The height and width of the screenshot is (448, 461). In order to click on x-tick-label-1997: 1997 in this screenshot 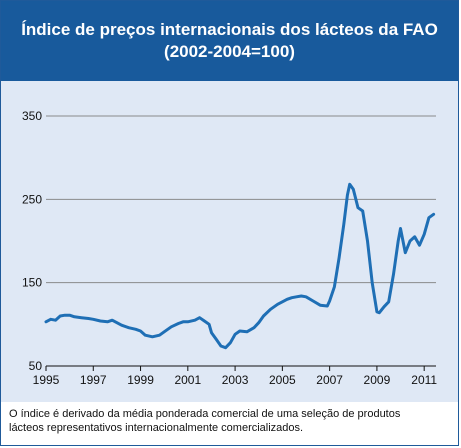, I will do `click(93, 380)`.